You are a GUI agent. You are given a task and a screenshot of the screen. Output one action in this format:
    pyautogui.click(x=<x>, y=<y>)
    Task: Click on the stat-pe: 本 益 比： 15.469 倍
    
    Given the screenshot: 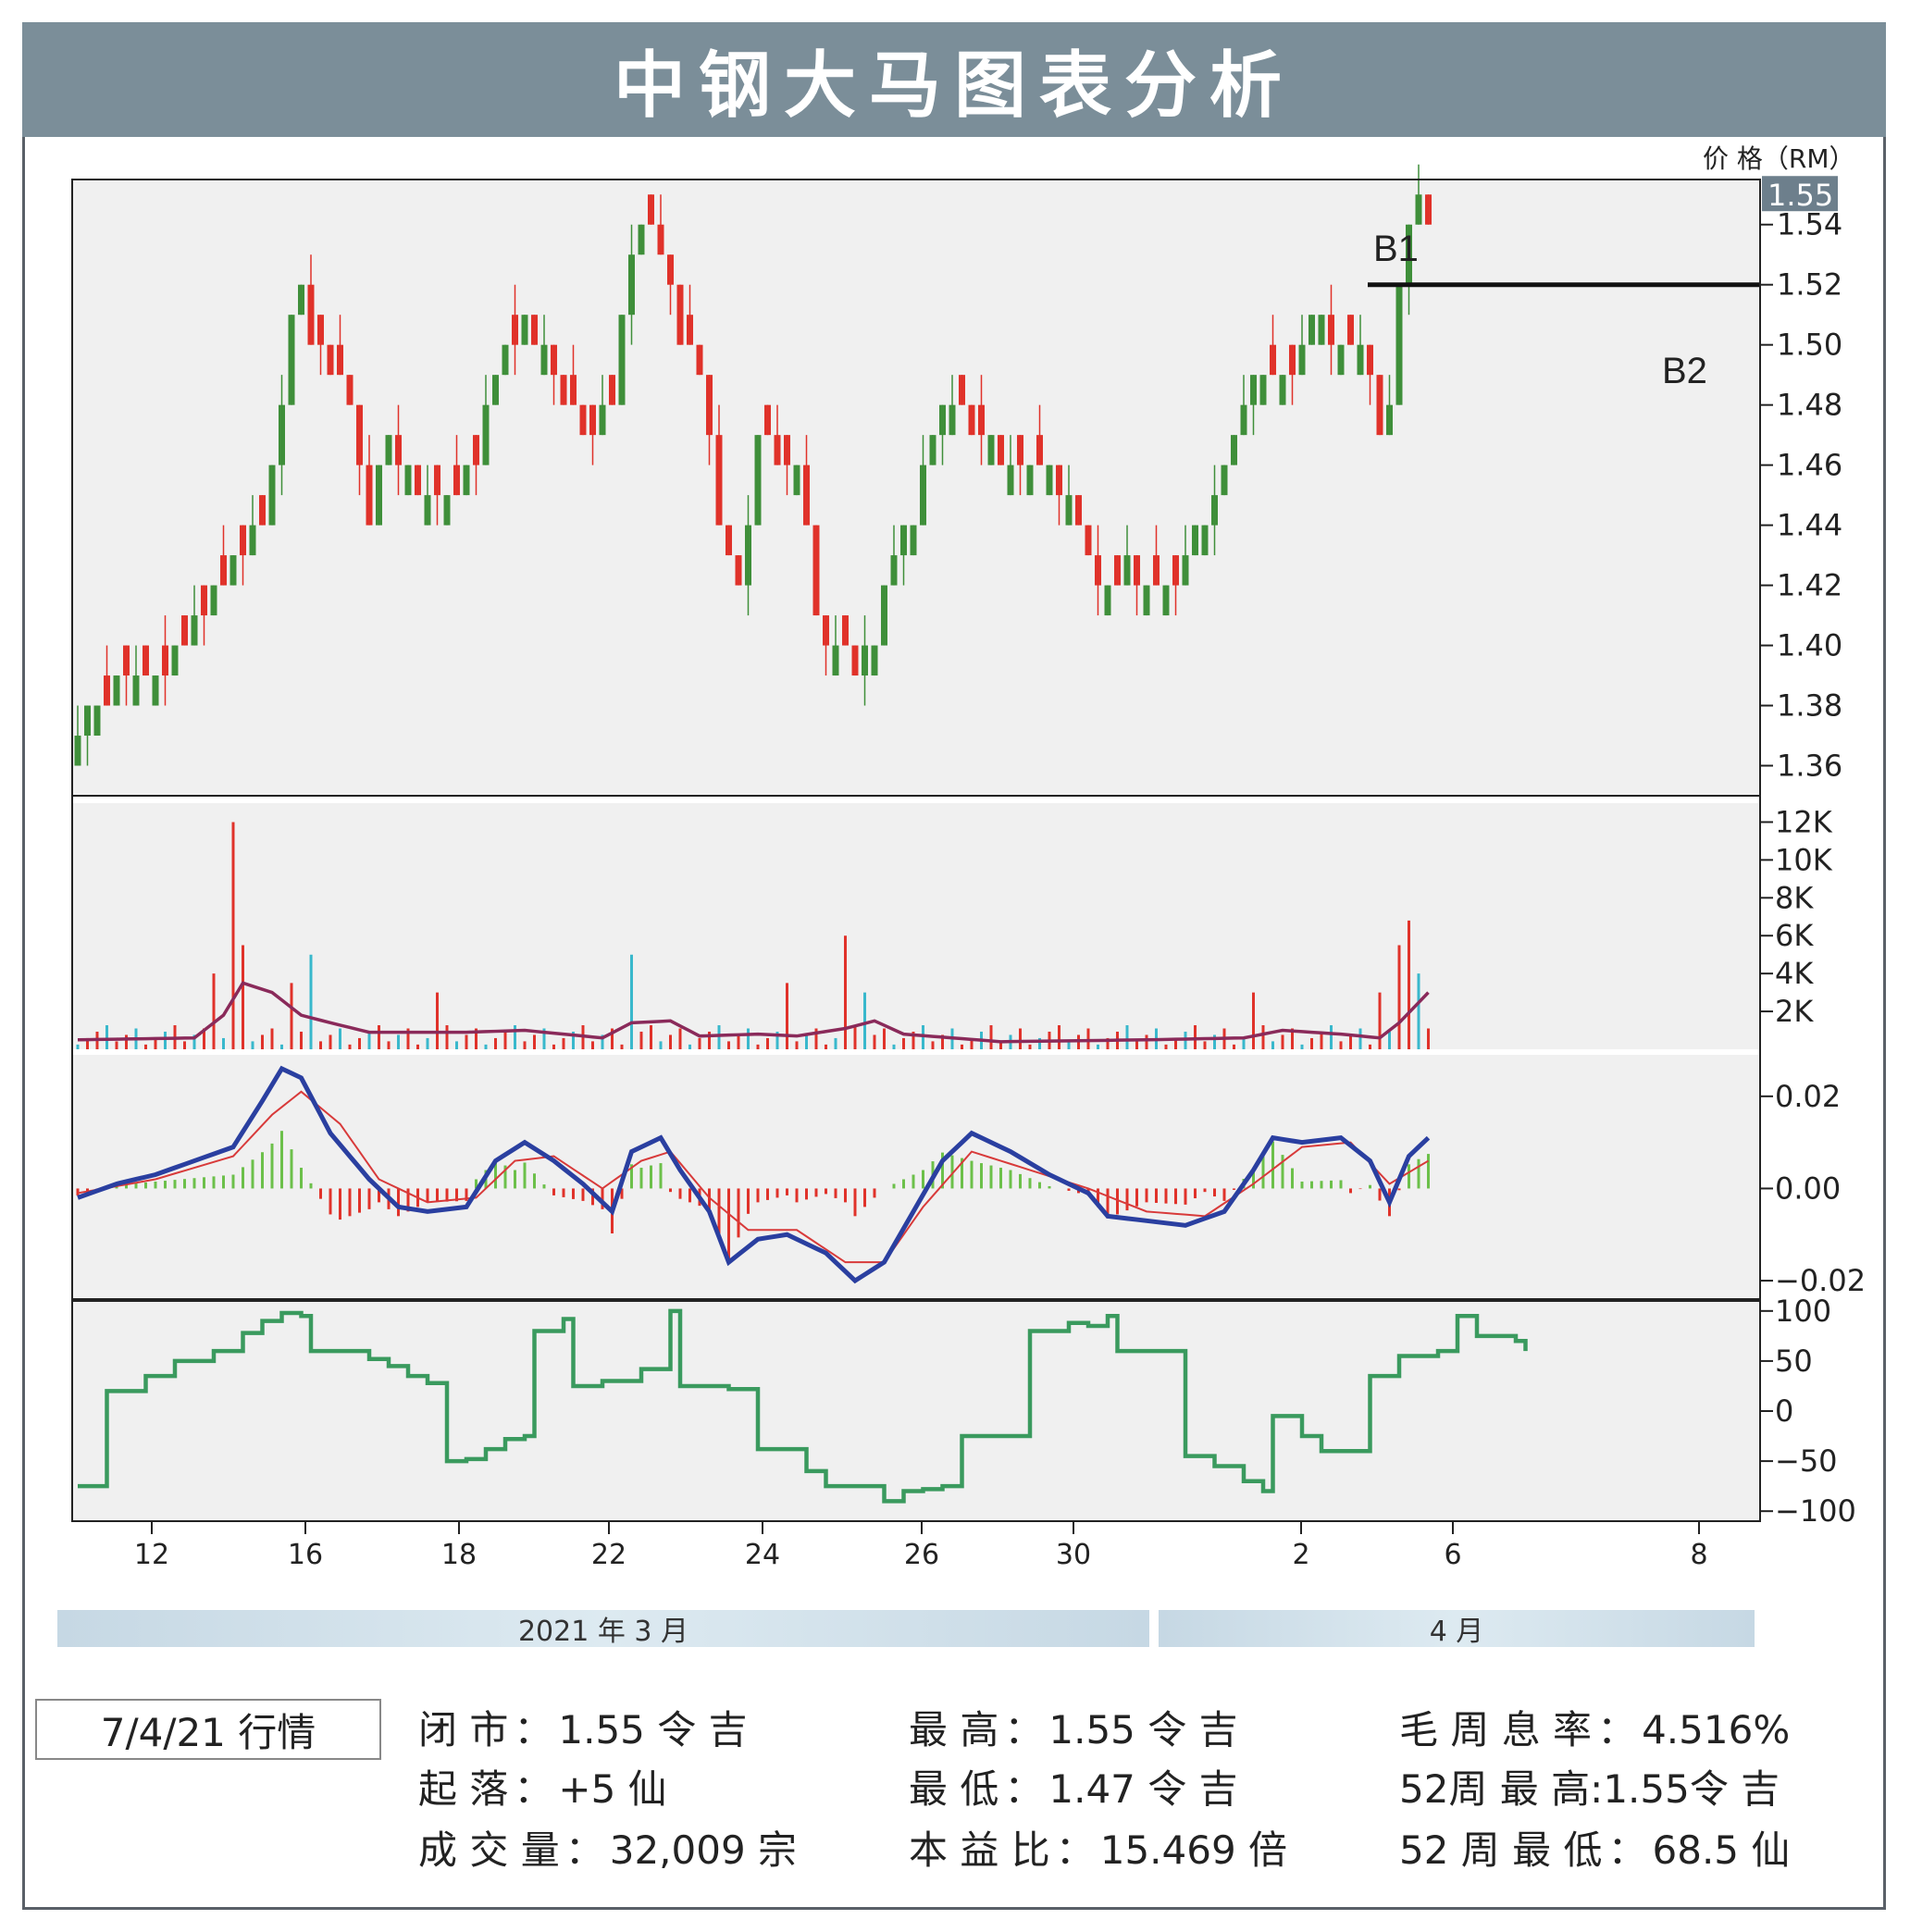 What is the action you would take?
    pyautogui.click(x=1098, y=1850)
    